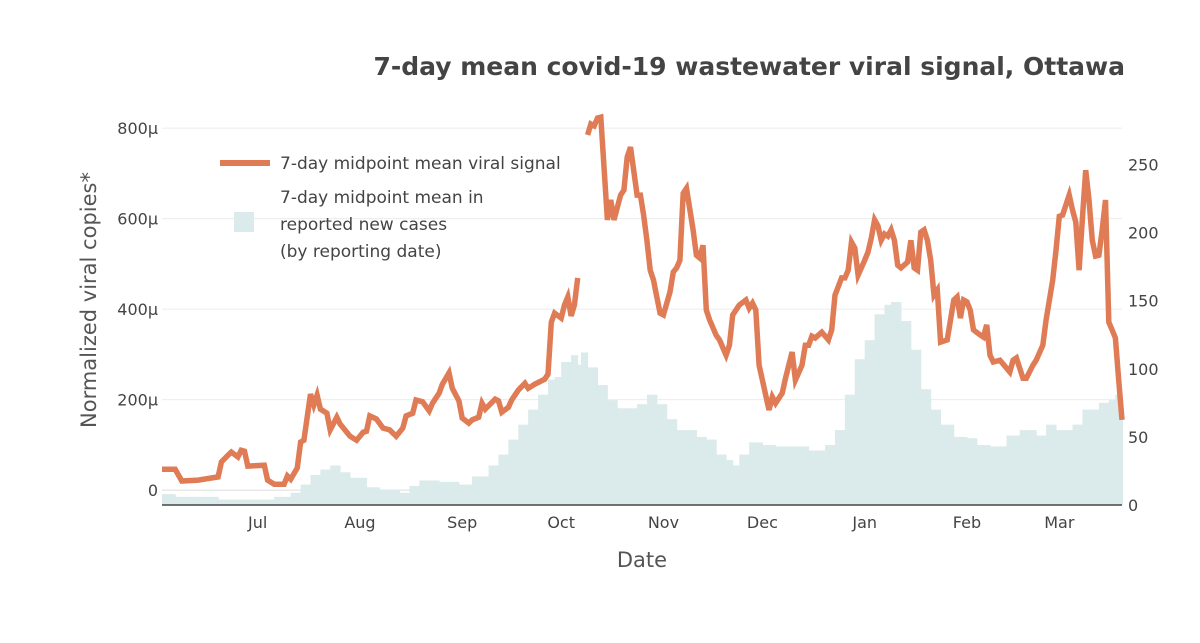 The height and width of the screenshot is (643, 1200). What do you see at coordinates (1143, 164) in the screenshot?
I see `y2-tick-label: 250` at bounding box center [1143, 164].